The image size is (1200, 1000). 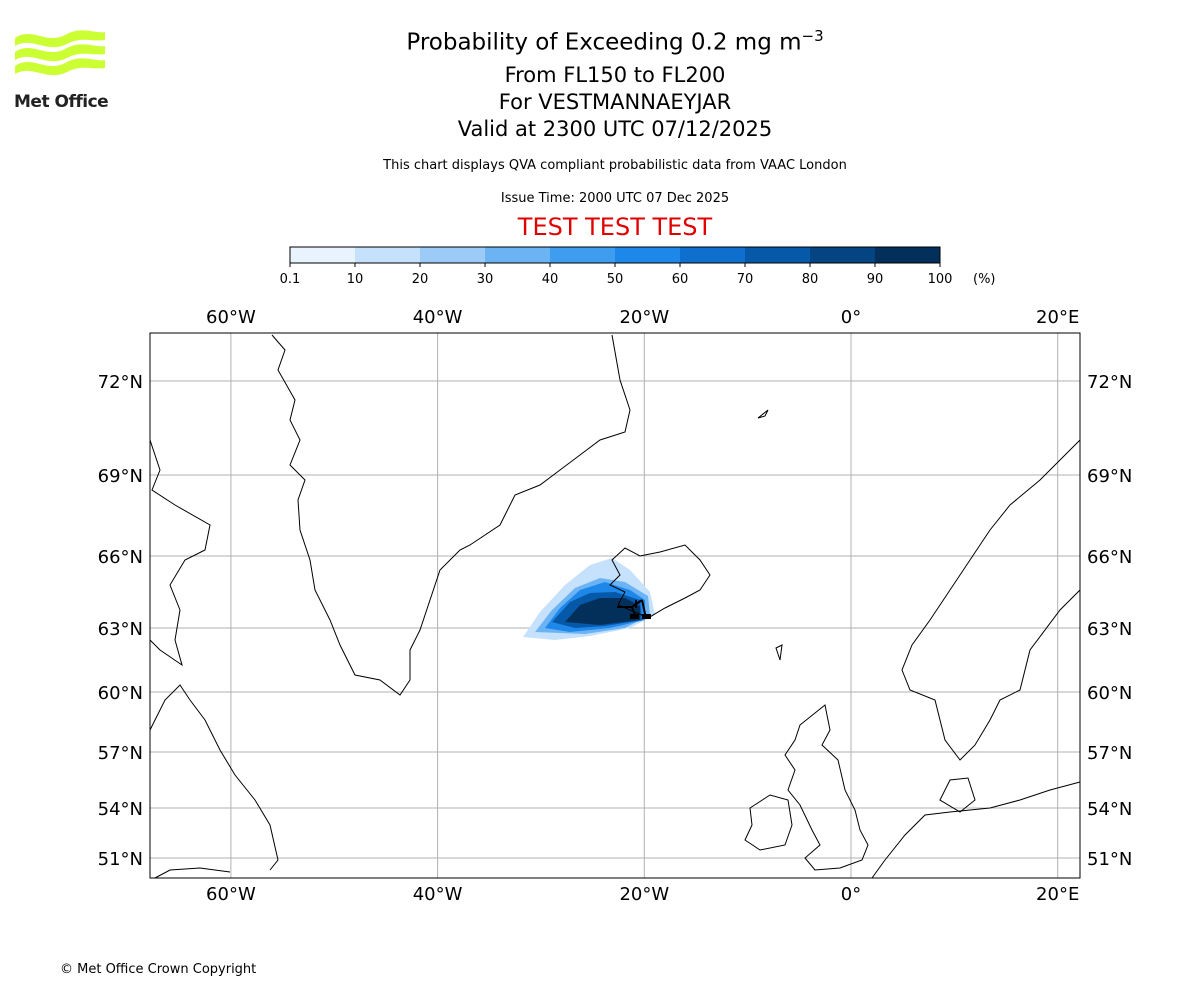 I want to click on colorbar-tick-label: 10, so click(x=355, y=279).